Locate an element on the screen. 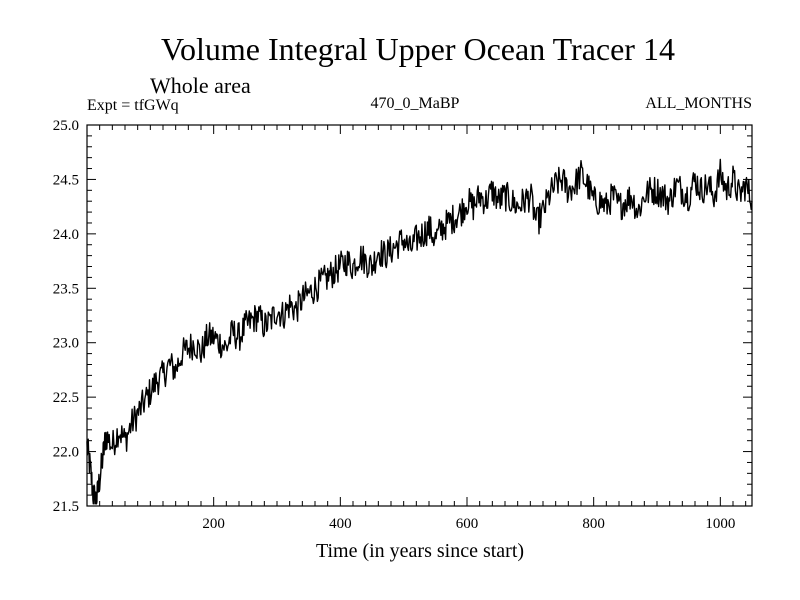 This screenshot has width=800, height=600. x-tick-label: 600 is located at coordinates (467, 524).